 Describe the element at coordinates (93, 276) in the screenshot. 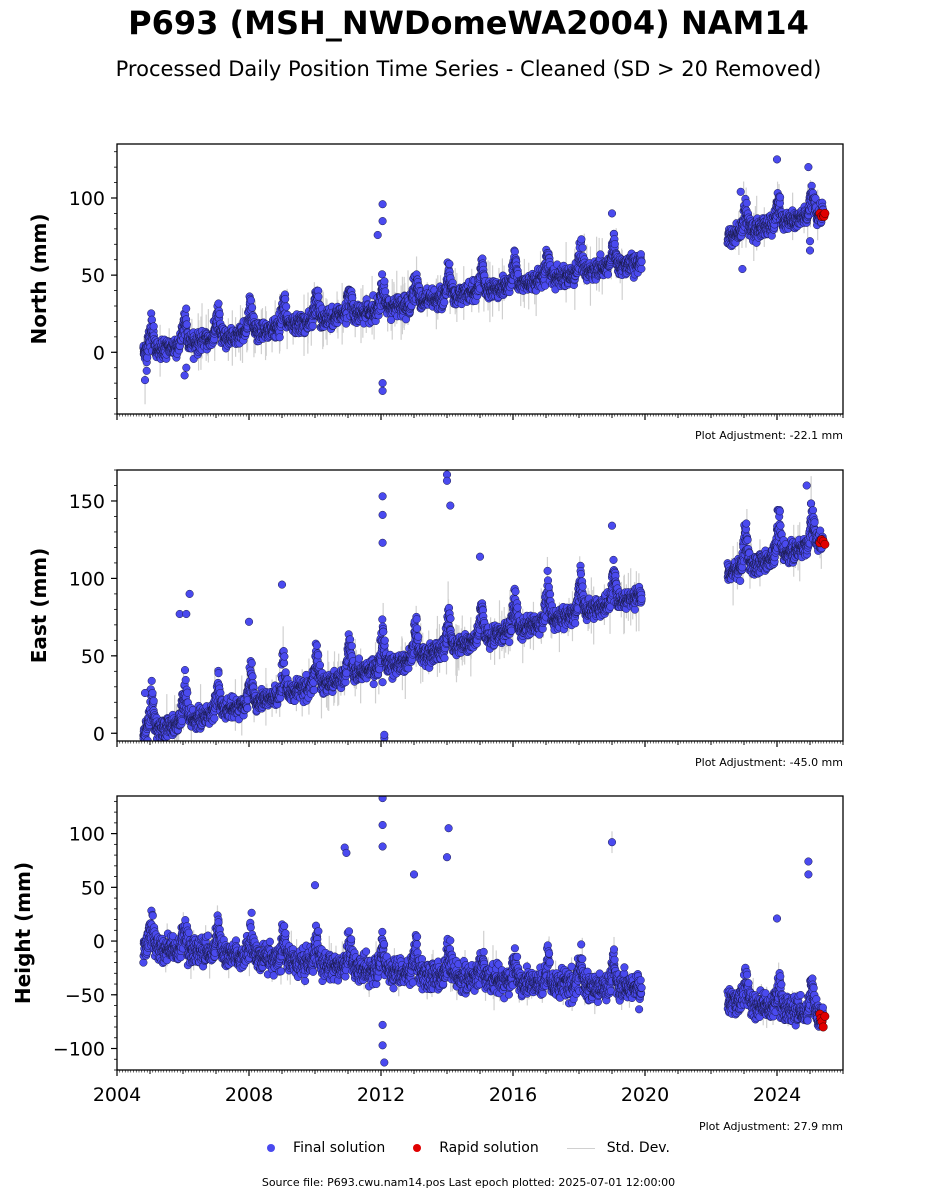

I see `y-tick-label: 50` at that location.